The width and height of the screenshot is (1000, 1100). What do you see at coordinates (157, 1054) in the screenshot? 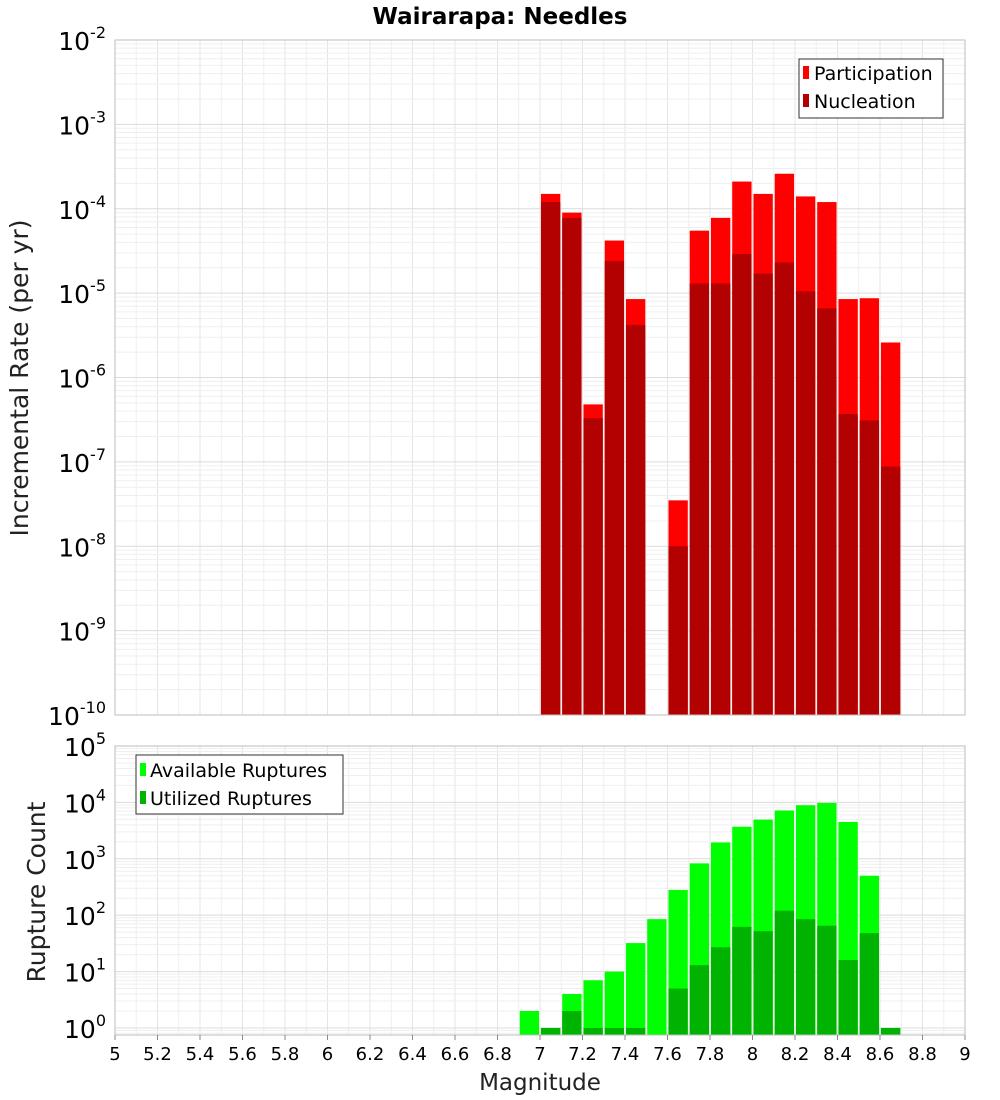
I see `x-tick-label: 5.2` at bounding box center [157, 1054].